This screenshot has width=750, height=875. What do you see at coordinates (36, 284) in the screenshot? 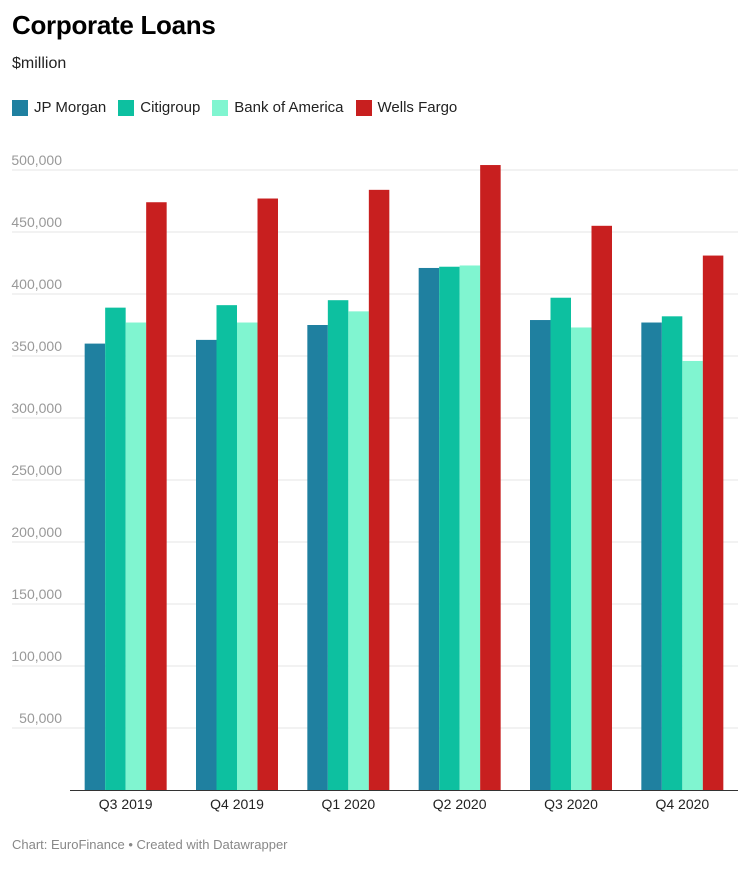
I see `y-tick-label: 400,000` at bounding box center [36, 284].